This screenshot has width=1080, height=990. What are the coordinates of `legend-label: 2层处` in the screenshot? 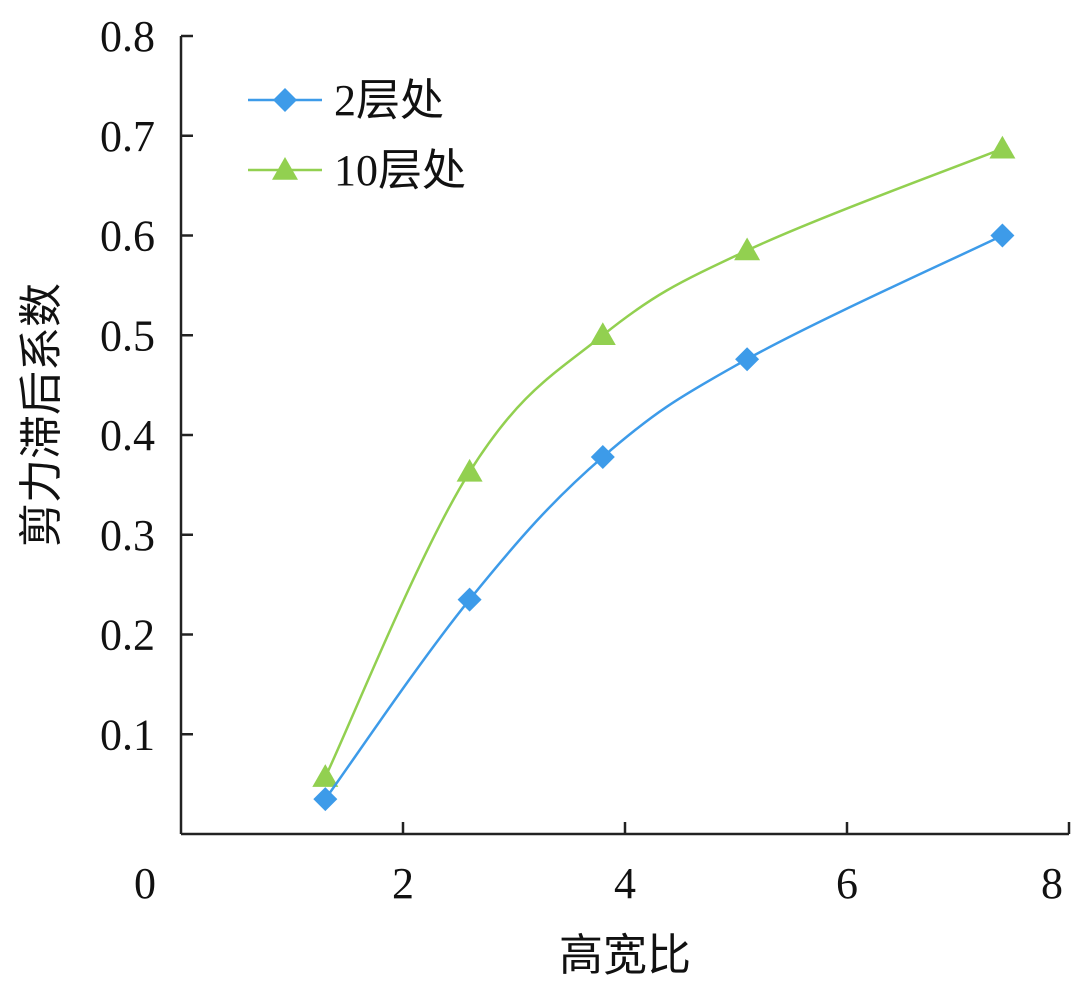 It's located at (389, 100).